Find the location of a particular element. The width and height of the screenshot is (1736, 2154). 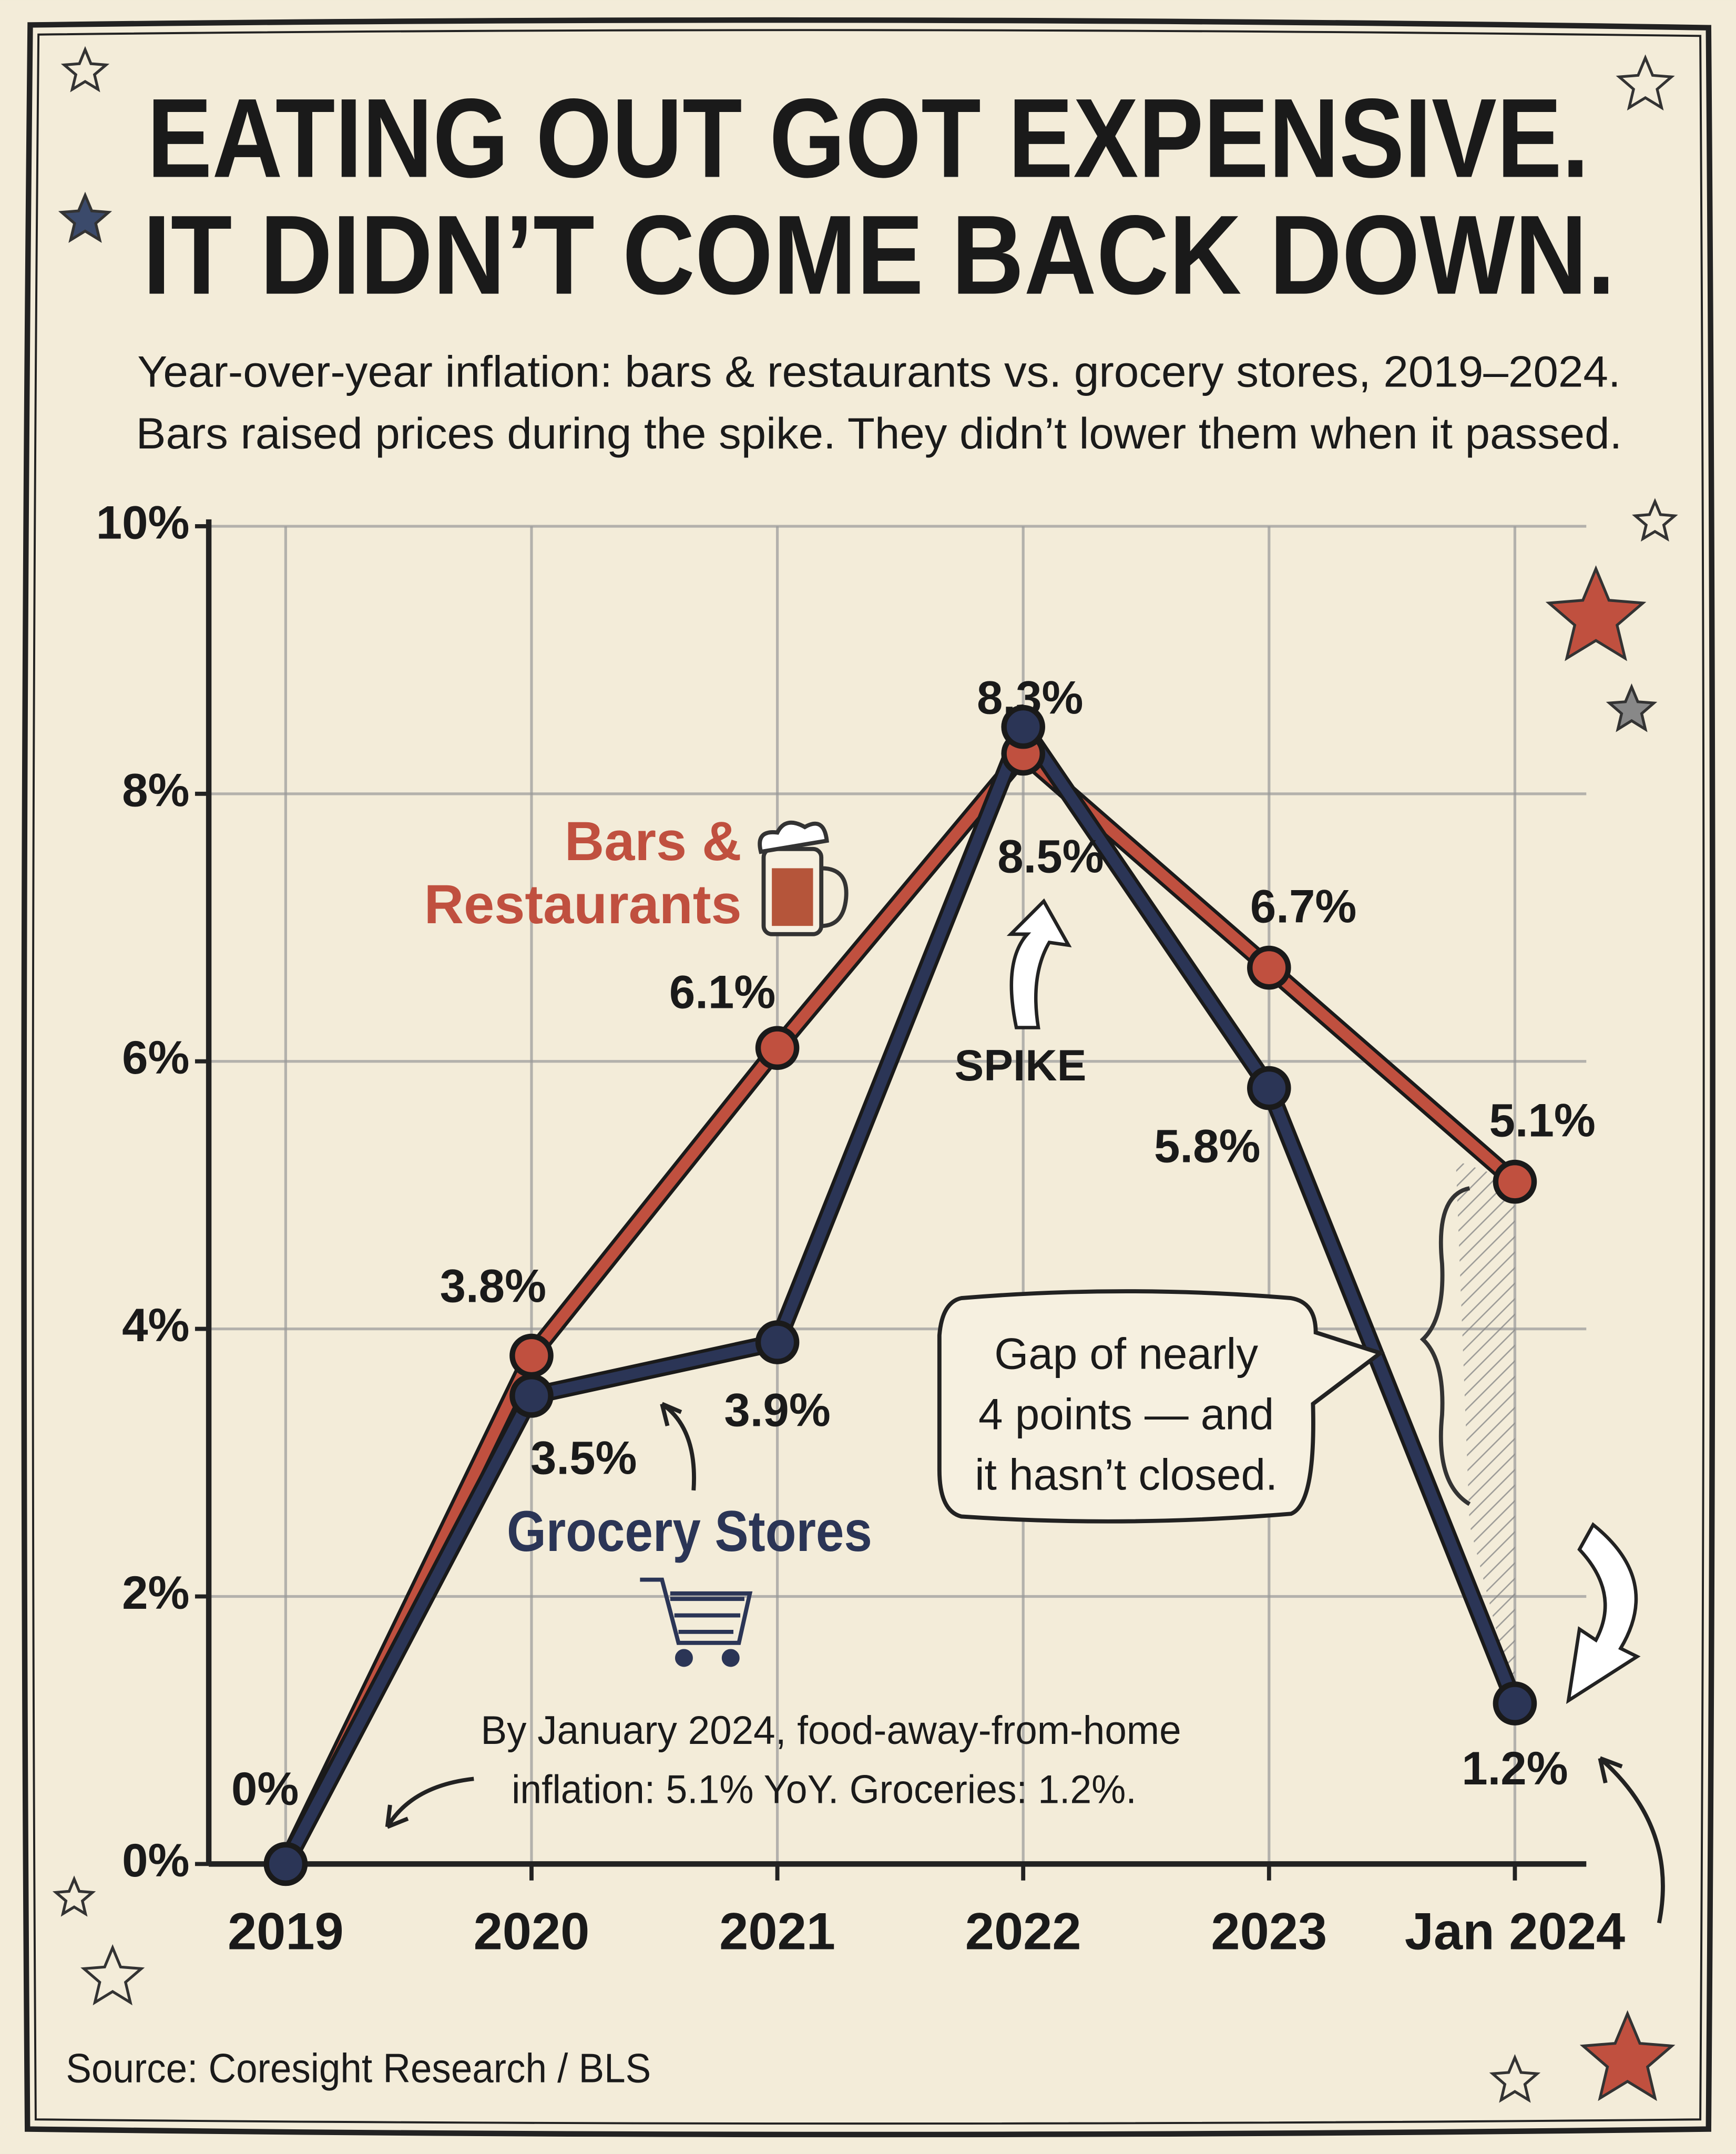

value-label: 1.2% is located at coordinates (1515, 1768).